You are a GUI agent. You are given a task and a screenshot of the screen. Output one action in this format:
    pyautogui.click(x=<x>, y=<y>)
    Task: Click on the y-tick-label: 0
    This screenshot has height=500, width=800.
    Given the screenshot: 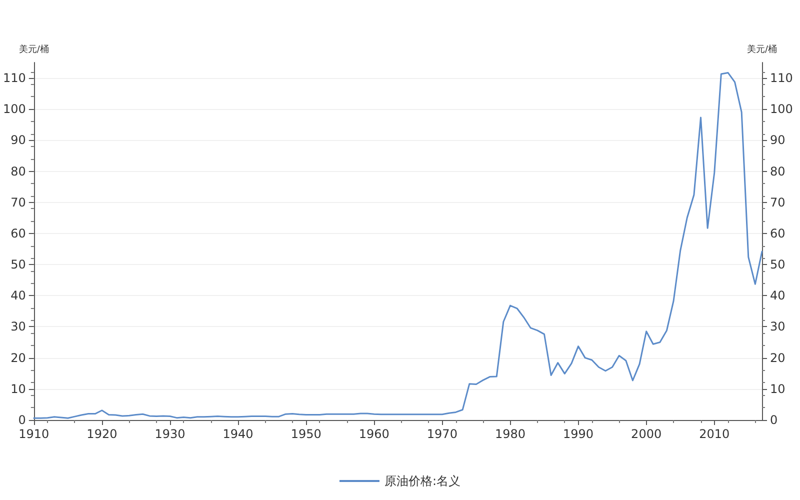 What is the action you would take?
    pyautogui.click(x=22, y=420)
    